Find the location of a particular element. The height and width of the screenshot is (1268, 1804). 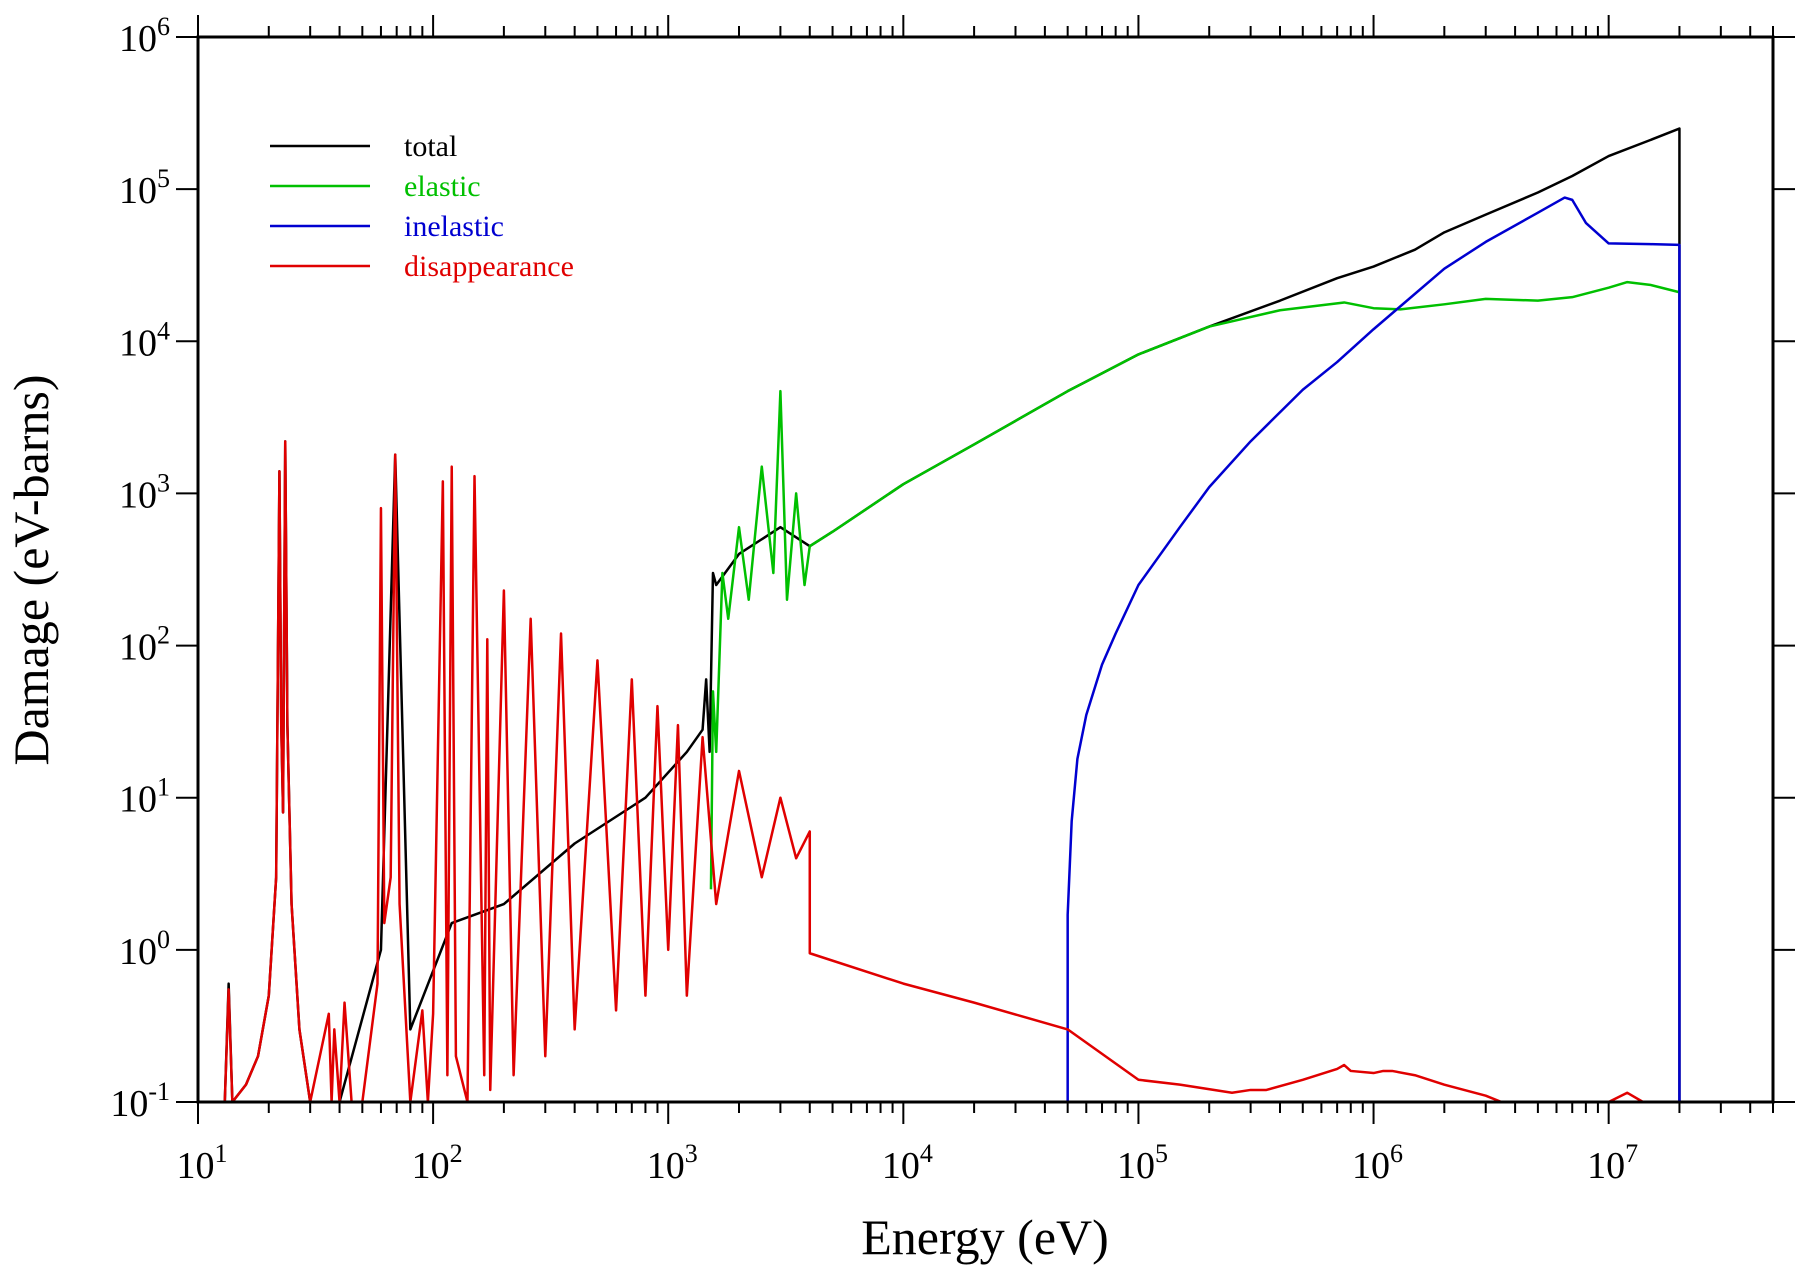

x-tick-label: 10¹ is located at coordinates (202, 1163).